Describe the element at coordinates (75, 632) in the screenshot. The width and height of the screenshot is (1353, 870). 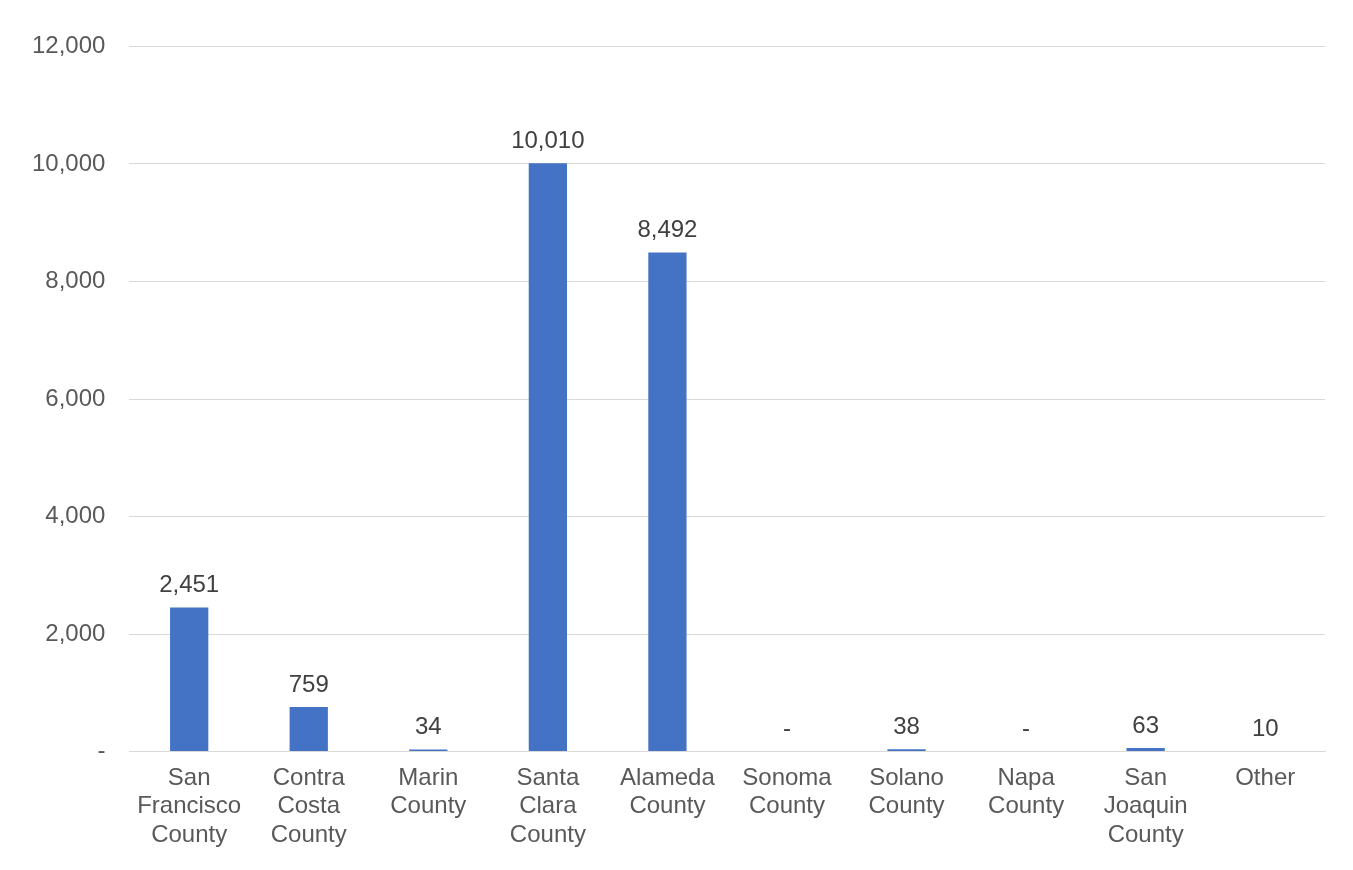
I see `y-tick-label: 2,000` at that location.